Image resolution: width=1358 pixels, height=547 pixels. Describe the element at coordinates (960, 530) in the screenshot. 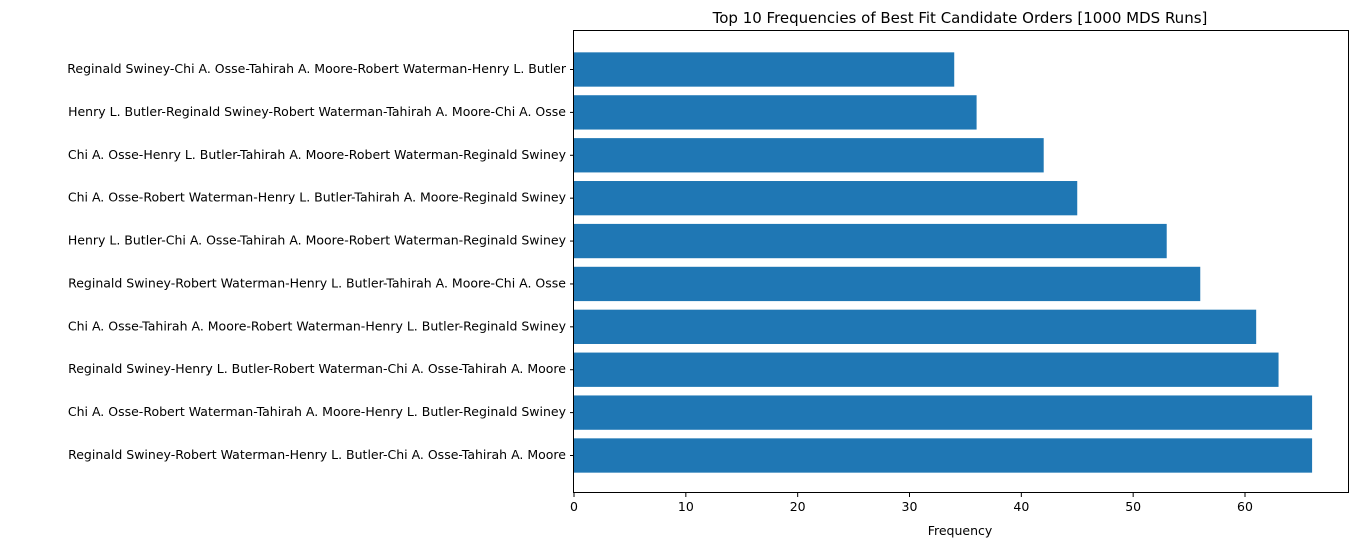

I see `x-axis-label: Frequency` at that location.